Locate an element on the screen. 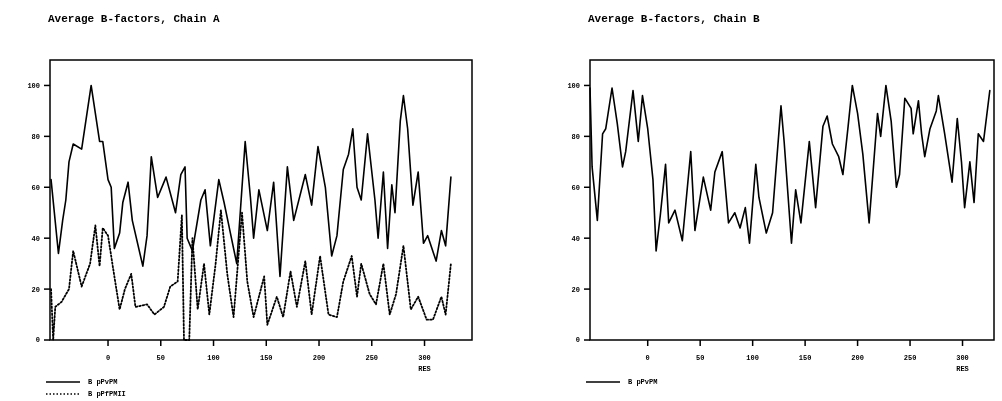 The width and height of the screenshot is (1002, 401). chart-title: Average B-factors, Chain A is located at coordinates (134, 19).